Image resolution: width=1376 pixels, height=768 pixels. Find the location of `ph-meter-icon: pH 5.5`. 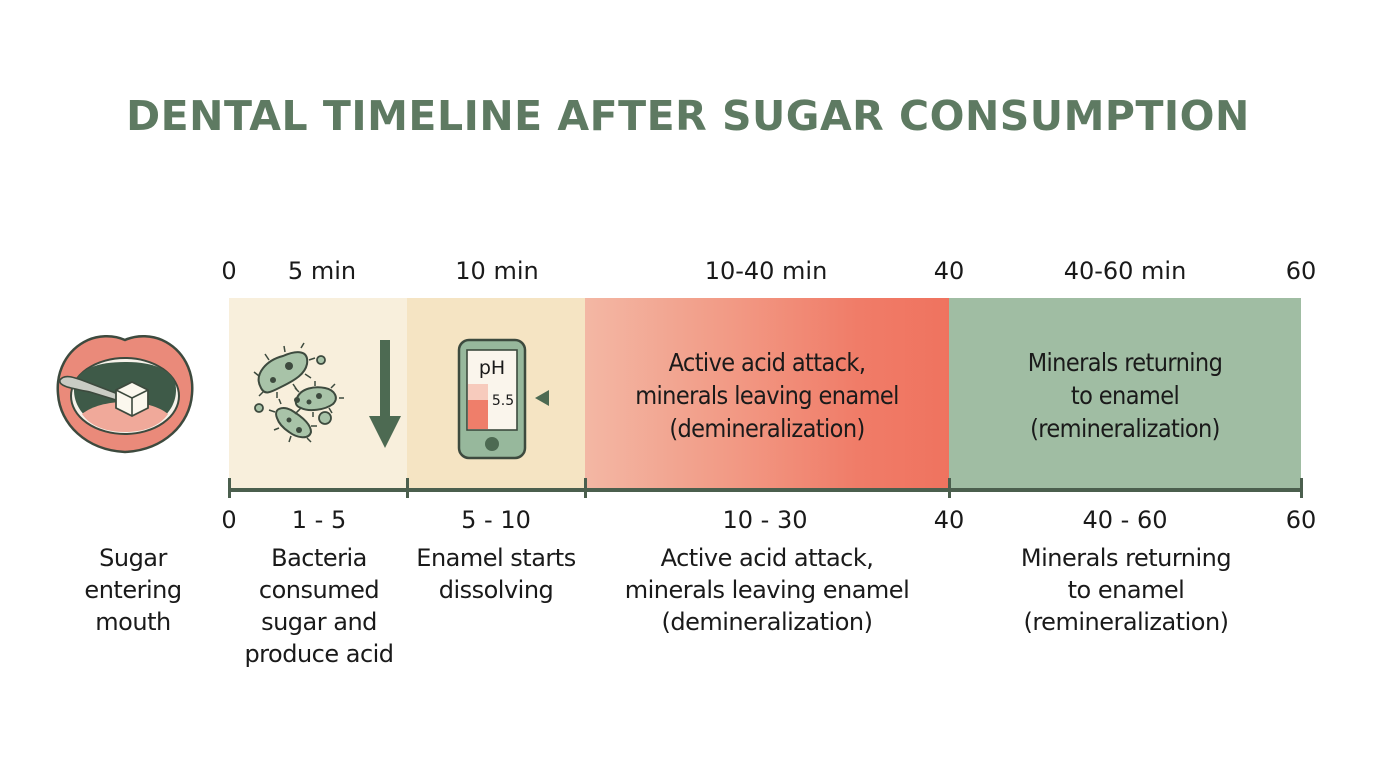

ph-meter-icon: pH 5.5 is located at coordinates (503, 399).